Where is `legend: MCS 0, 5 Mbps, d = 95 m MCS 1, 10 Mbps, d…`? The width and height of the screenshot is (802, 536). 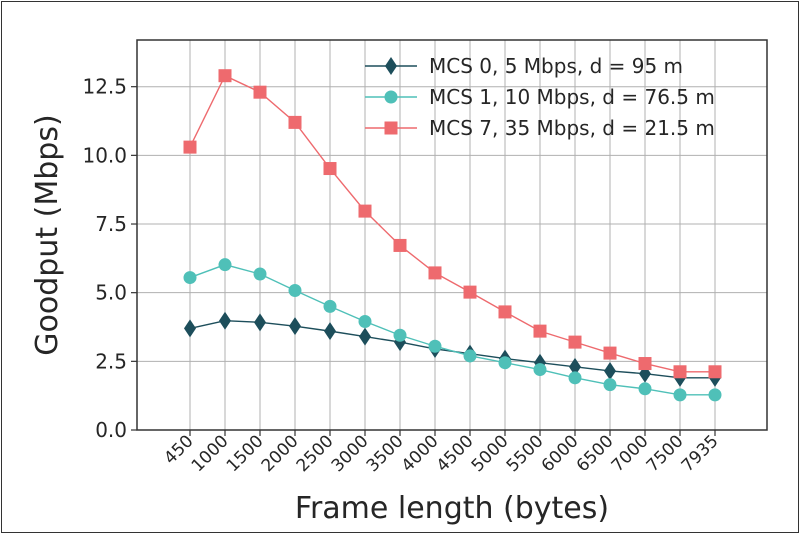 legend: MCS 0, 5 Mbps, d = 95 m MCS 1, 10 Mbps, d… is located at coordinates (540, 97).